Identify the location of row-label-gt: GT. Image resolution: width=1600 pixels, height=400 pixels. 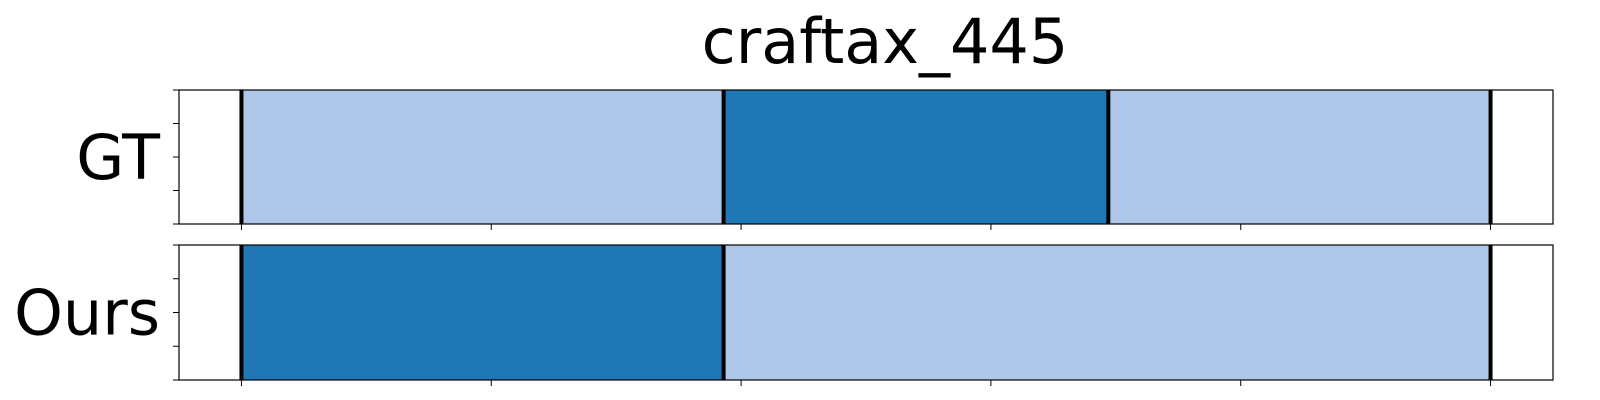
(118, 157).